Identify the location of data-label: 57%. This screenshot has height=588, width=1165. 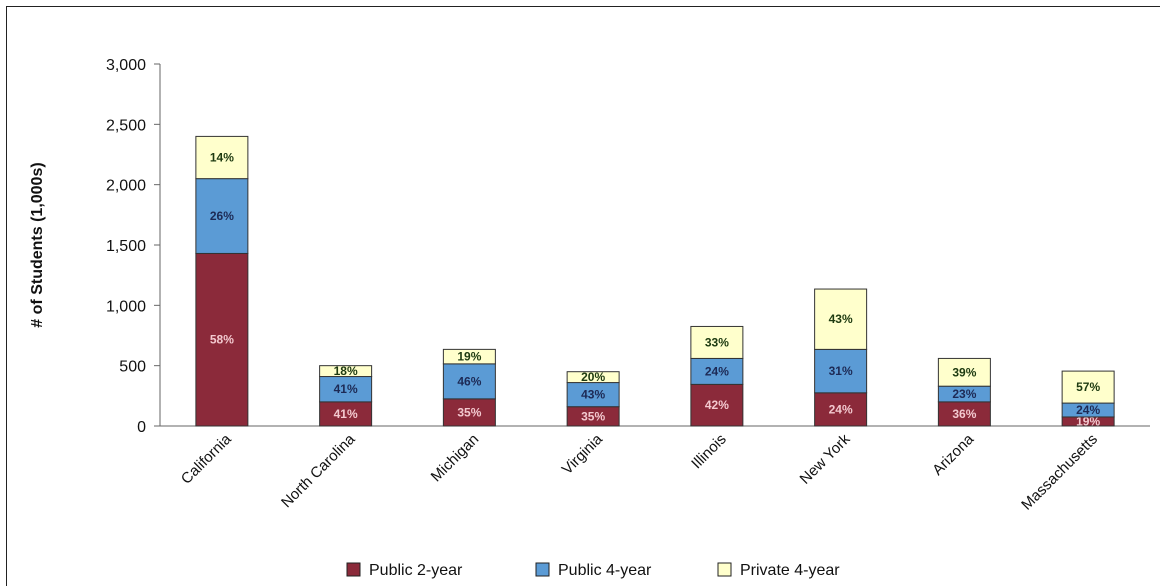
(1088, 387).